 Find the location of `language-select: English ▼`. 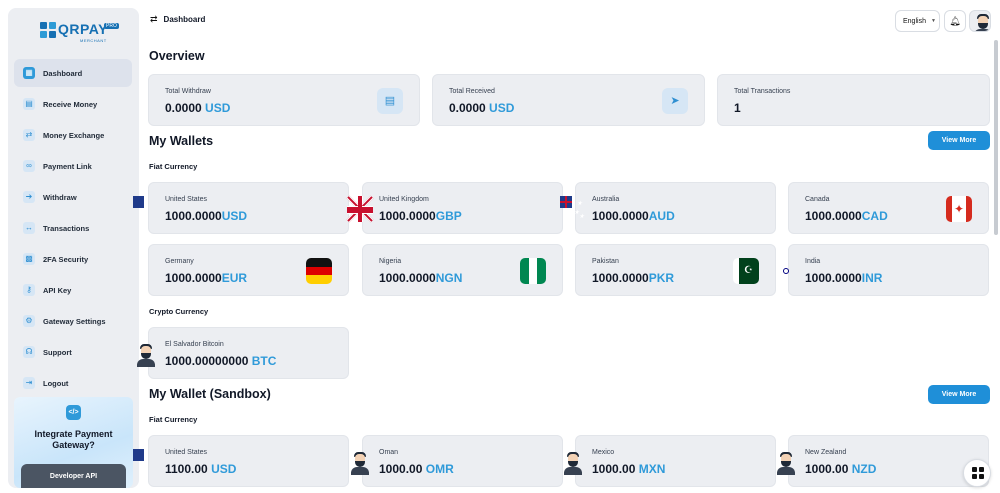

language-select: English ▼ is located at coordinates (917, 21).